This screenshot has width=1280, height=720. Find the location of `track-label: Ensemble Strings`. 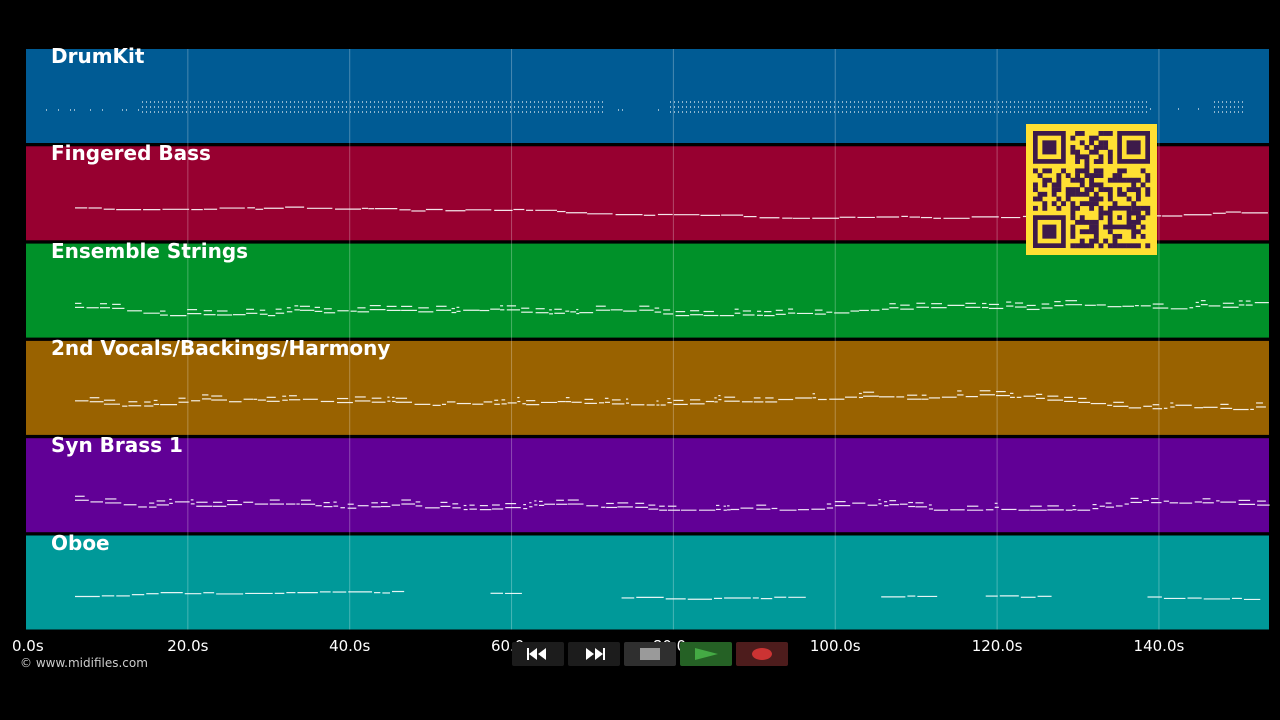

track-label: Ensemble Strings is located at coordinates (150, 250).